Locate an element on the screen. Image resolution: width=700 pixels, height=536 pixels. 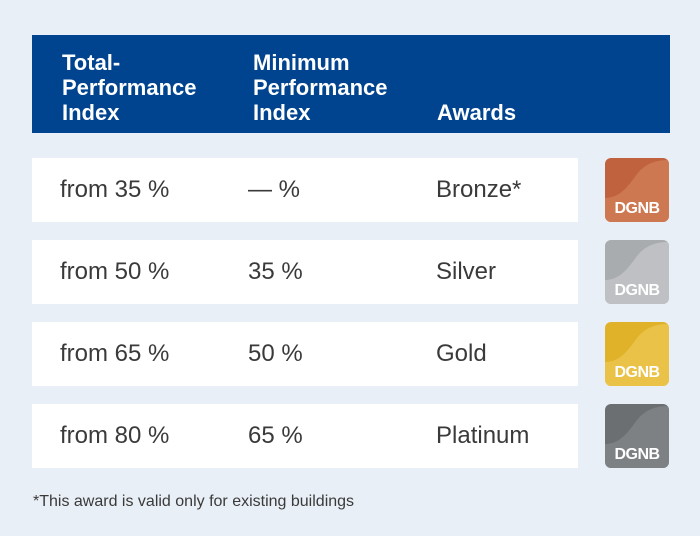
bronze-badge-icon: DGNB is located at coordinates (637, 190).